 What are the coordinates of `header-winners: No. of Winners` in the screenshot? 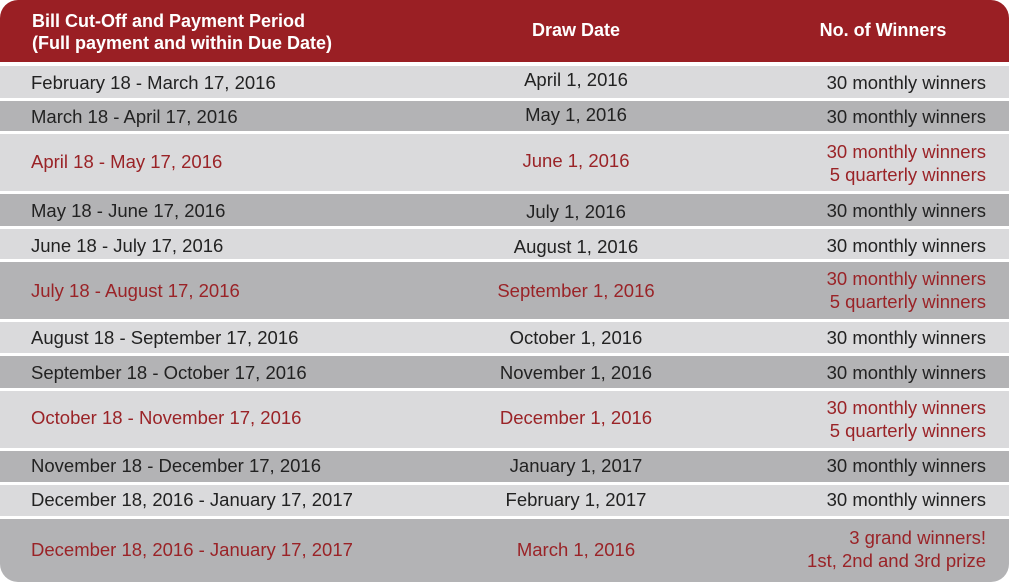 It's located at (883, 30).